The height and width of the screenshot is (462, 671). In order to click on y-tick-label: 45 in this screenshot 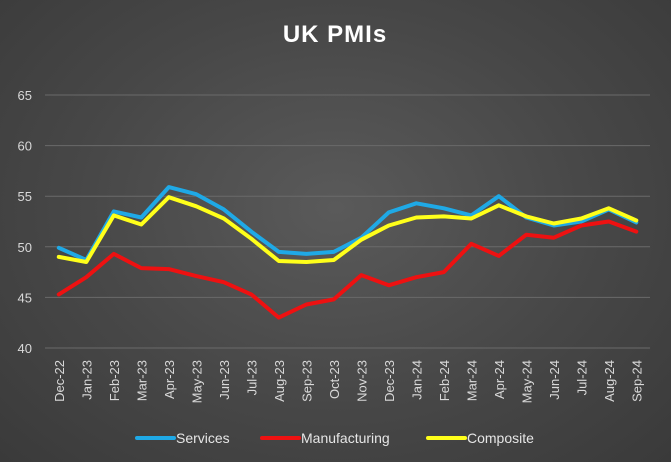, I will do `click(25, 297)`.